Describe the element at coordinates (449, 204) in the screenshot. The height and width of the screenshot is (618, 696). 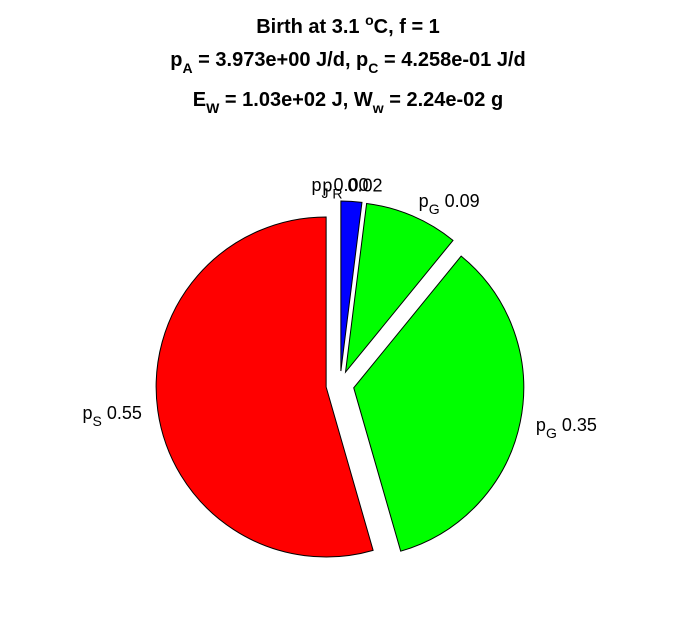
I see `slice-label-p-g: pG 0.09` at that location.